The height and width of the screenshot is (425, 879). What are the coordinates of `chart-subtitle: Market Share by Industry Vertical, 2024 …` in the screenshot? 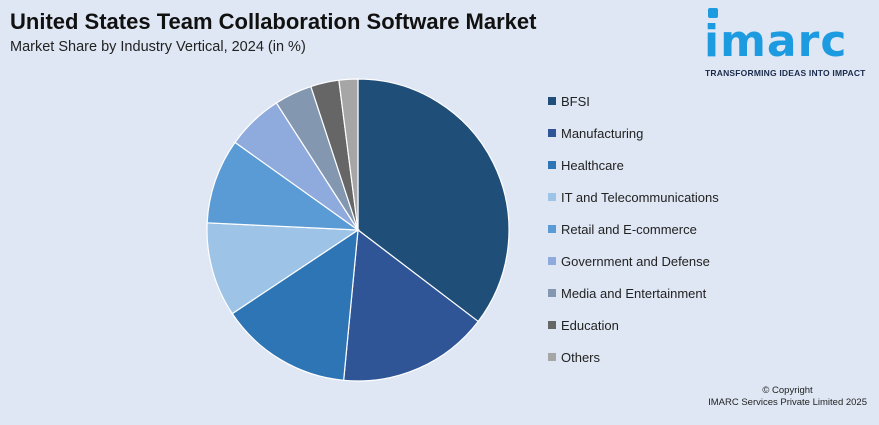 It's located at (158, 47).